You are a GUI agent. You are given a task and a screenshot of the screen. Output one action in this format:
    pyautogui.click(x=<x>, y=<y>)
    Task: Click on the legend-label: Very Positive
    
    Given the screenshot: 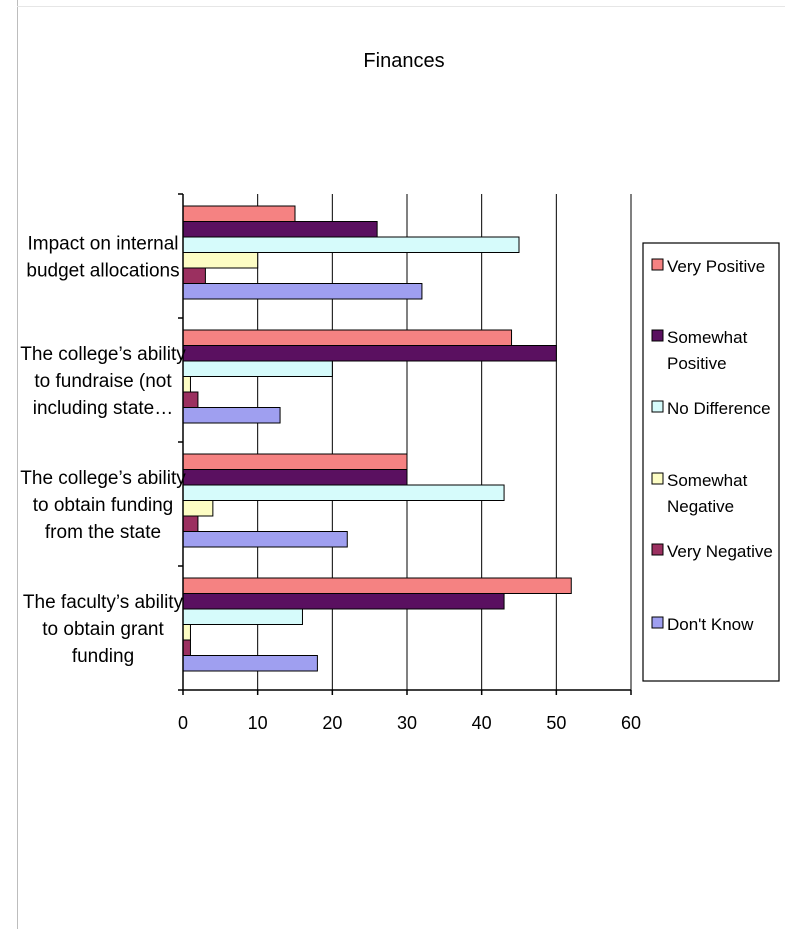 What is the action you would take?
    pyautogui.click(x=716, y=266)
    